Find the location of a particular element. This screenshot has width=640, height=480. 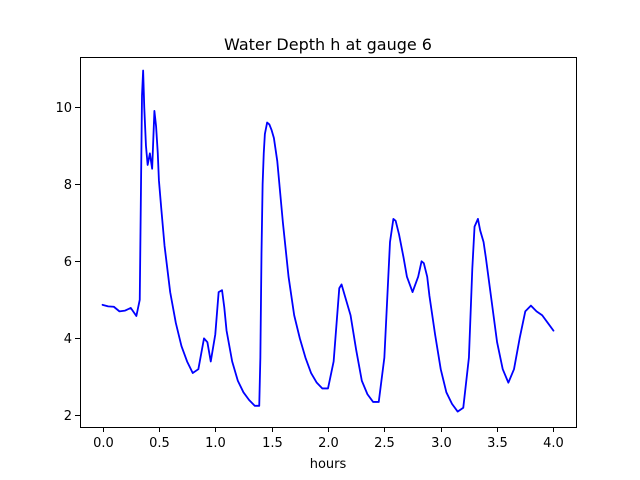

x-axis-label: hours is located at coordinates (328, 464).